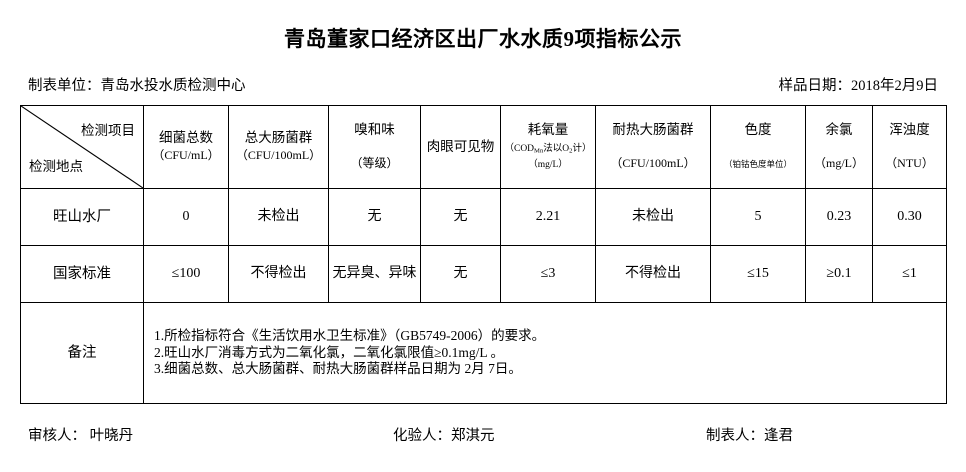  What do you see at coordinates (839, 129) in the screenshot?
I see `column-header-name: 余氯` at bounding box center [839, 129].